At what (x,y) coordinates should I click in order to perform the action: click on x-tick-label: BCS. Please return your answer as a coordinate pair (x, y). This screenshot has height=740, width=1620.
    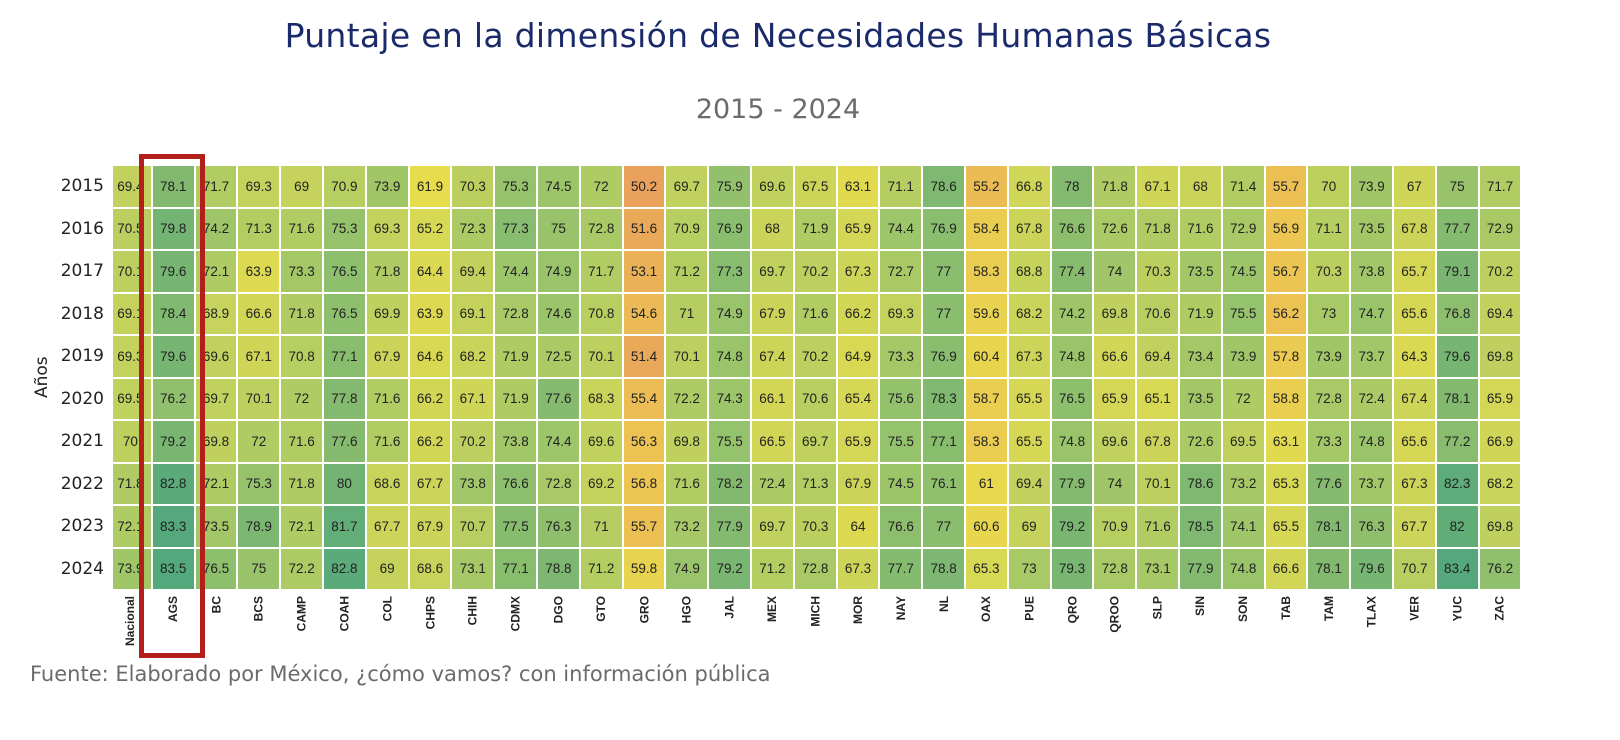
    Looking at the image, I should click on (258, 624).